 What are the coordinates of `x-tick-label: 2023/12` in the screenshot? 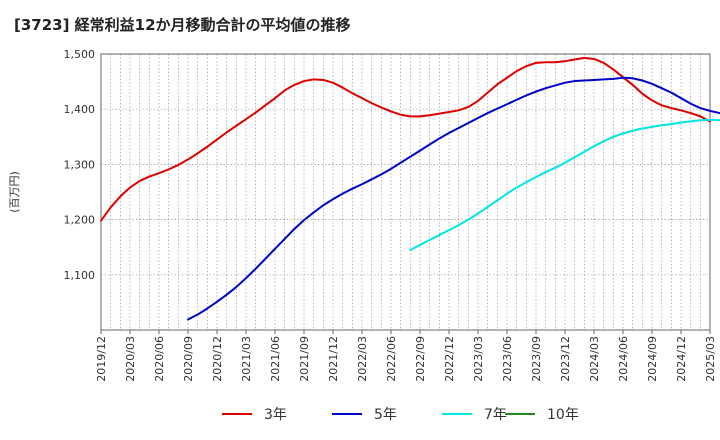 It's located at (565, 359).